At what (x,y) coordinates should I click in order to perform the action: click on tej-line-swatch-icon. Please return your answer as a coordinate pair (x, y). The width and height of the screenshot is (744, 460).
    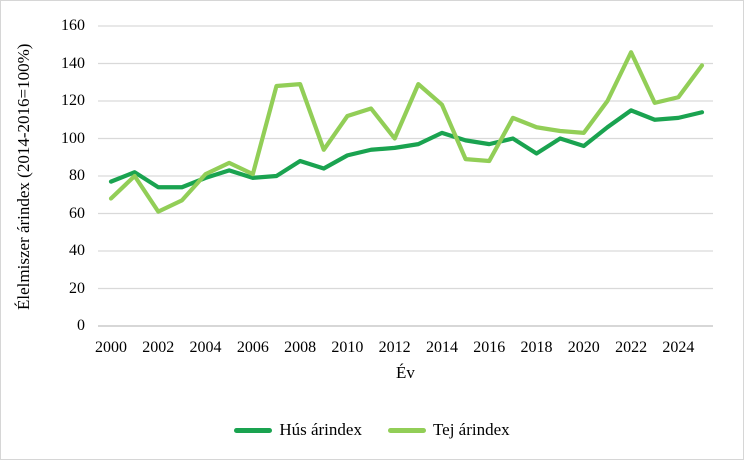
    Looking at the image, I should click on (406, 430).